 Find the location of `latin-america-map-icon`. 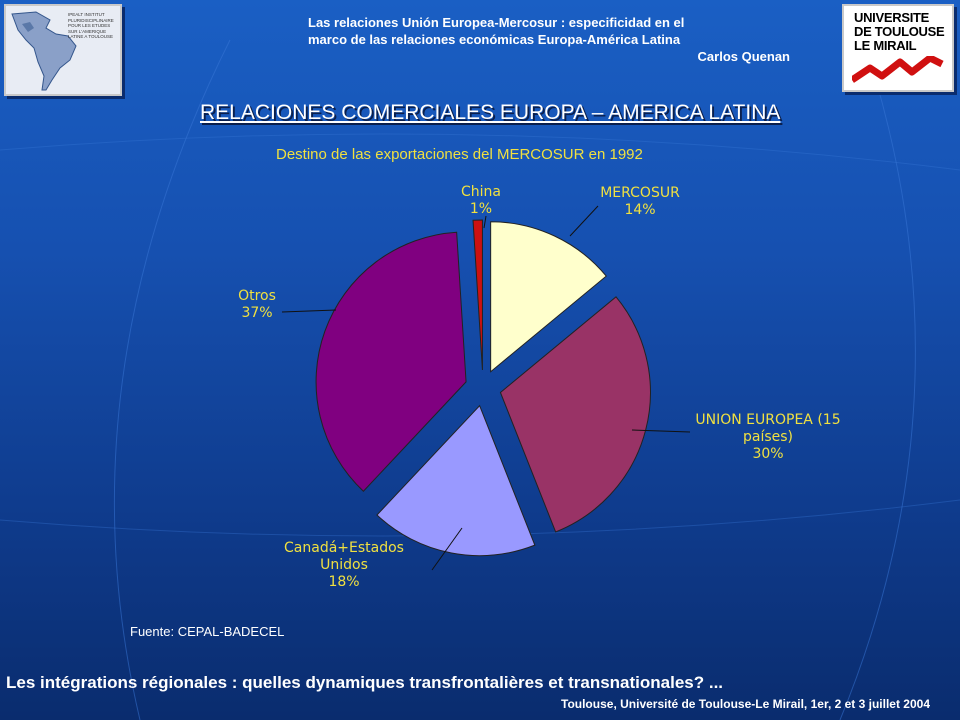

latin-america-map-icon is located at coordinates (63, 50).